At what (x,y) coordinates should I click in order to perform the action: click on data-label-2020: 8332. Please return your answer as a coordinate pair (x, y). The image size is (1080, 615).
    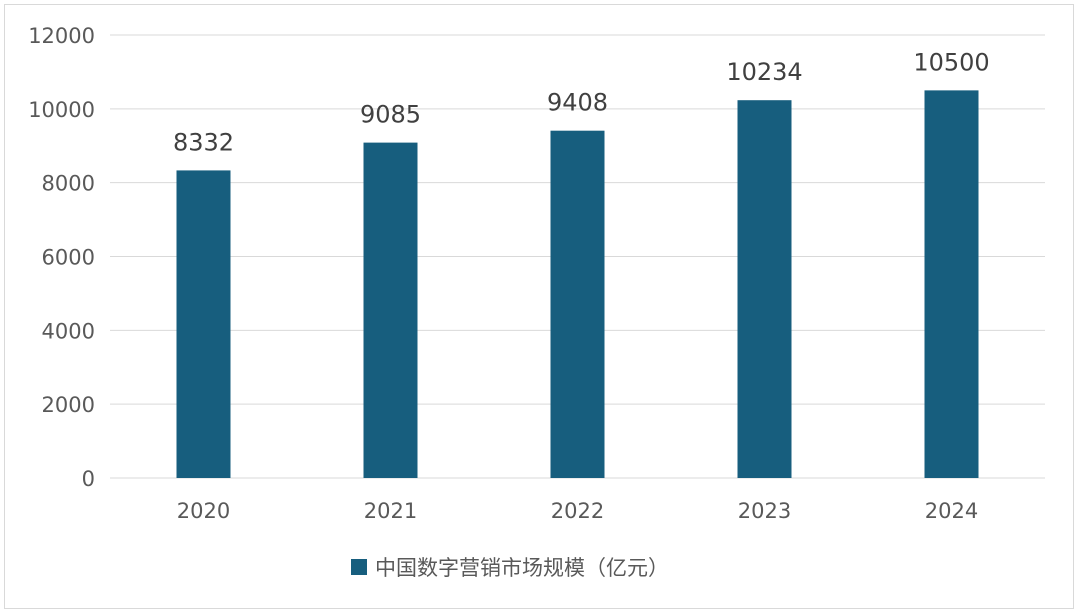
    Looking at the image, I should click on (203, 142).